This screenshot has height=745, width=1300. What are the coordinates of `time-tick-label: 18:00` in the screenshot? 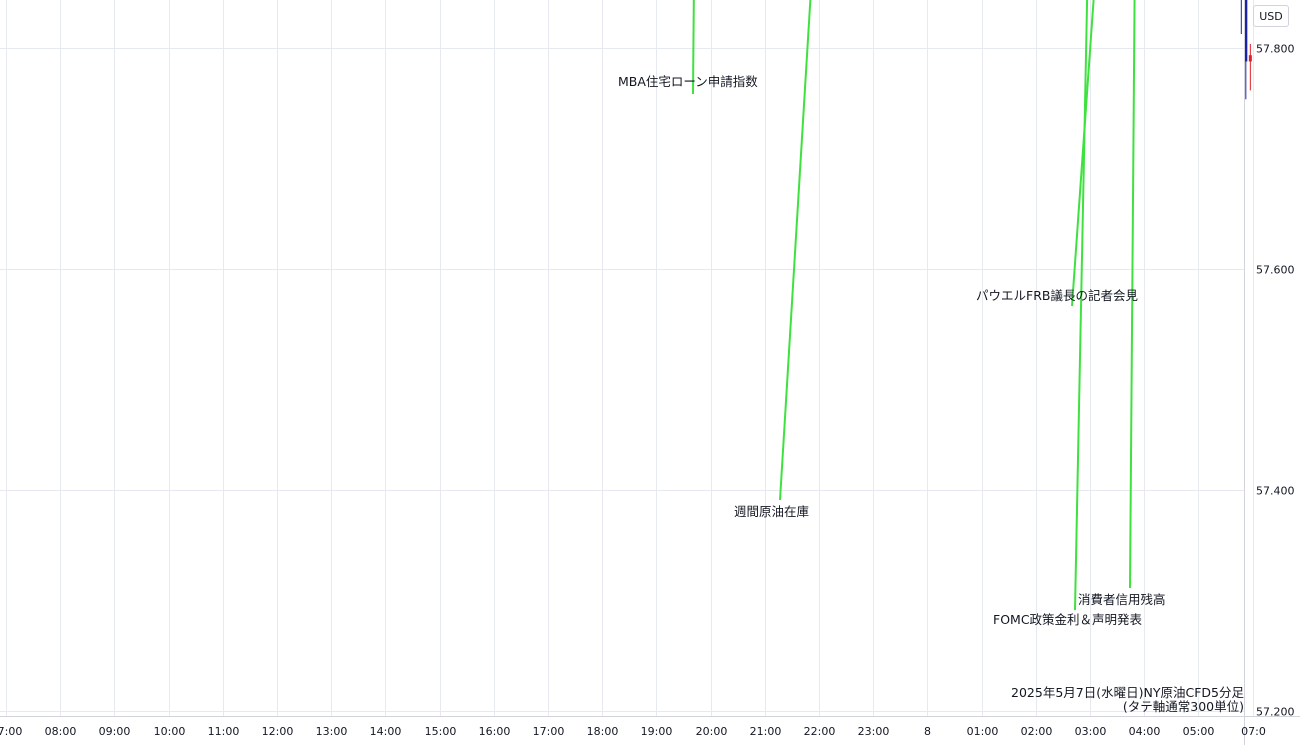 It's located at (603, 731).